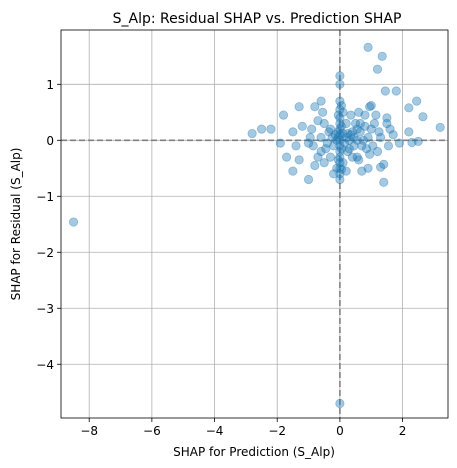 Image resolution: width=457 pixels, height=468 pixels. What do you see at coordinates (403, 431) in the screenshot?
I see `x-tick-label: 2` at bounding box center [403, 431].